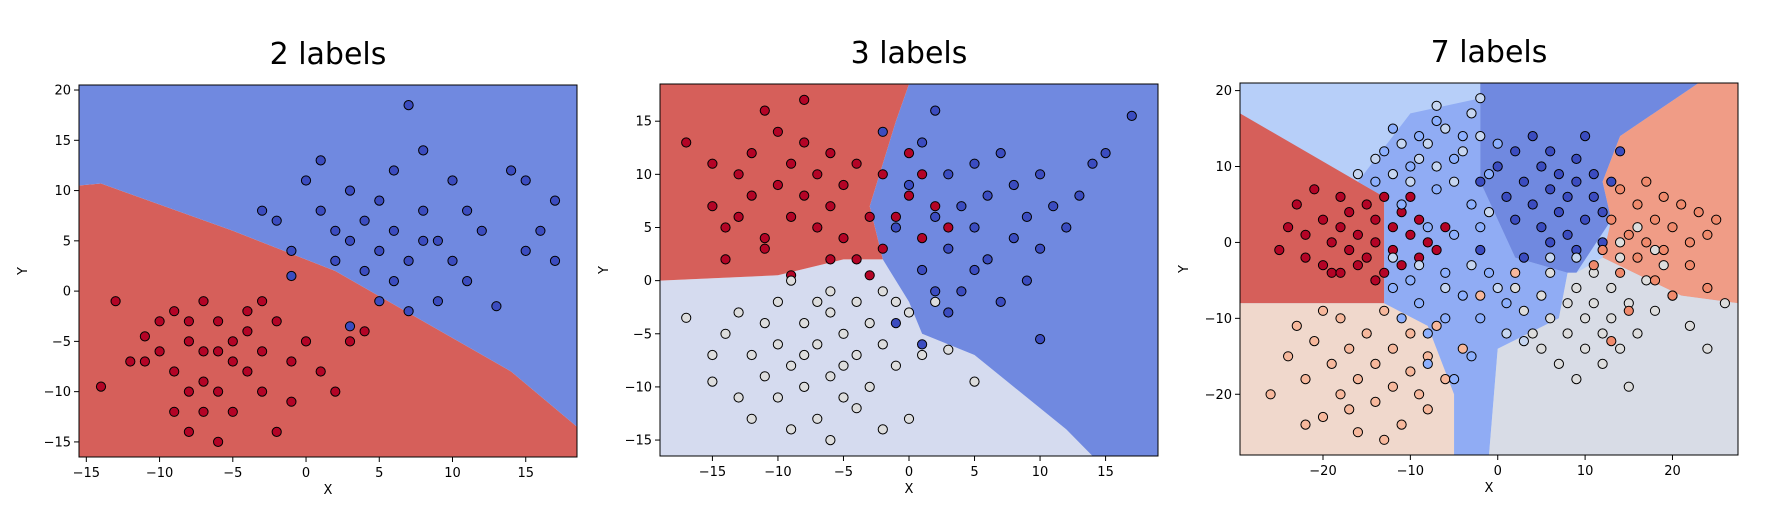 The height and width of the screenshot is (524, 1765). What do you see at coordinates (67, 292) in the screenshot?
I see `y-tick-label: 0` at bounding box center [67, 292].